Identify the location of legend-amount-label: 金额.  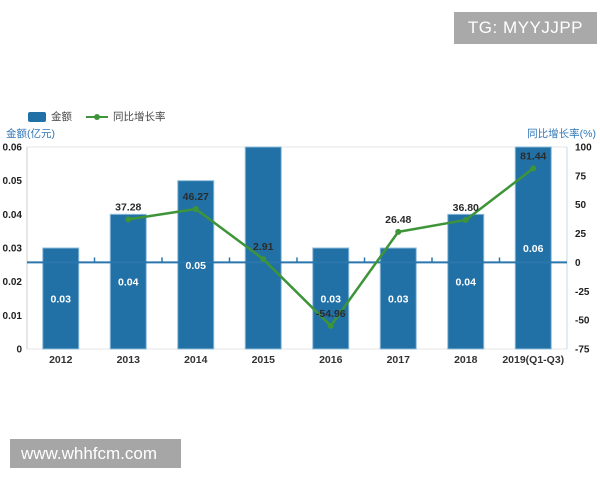
(61, 117).